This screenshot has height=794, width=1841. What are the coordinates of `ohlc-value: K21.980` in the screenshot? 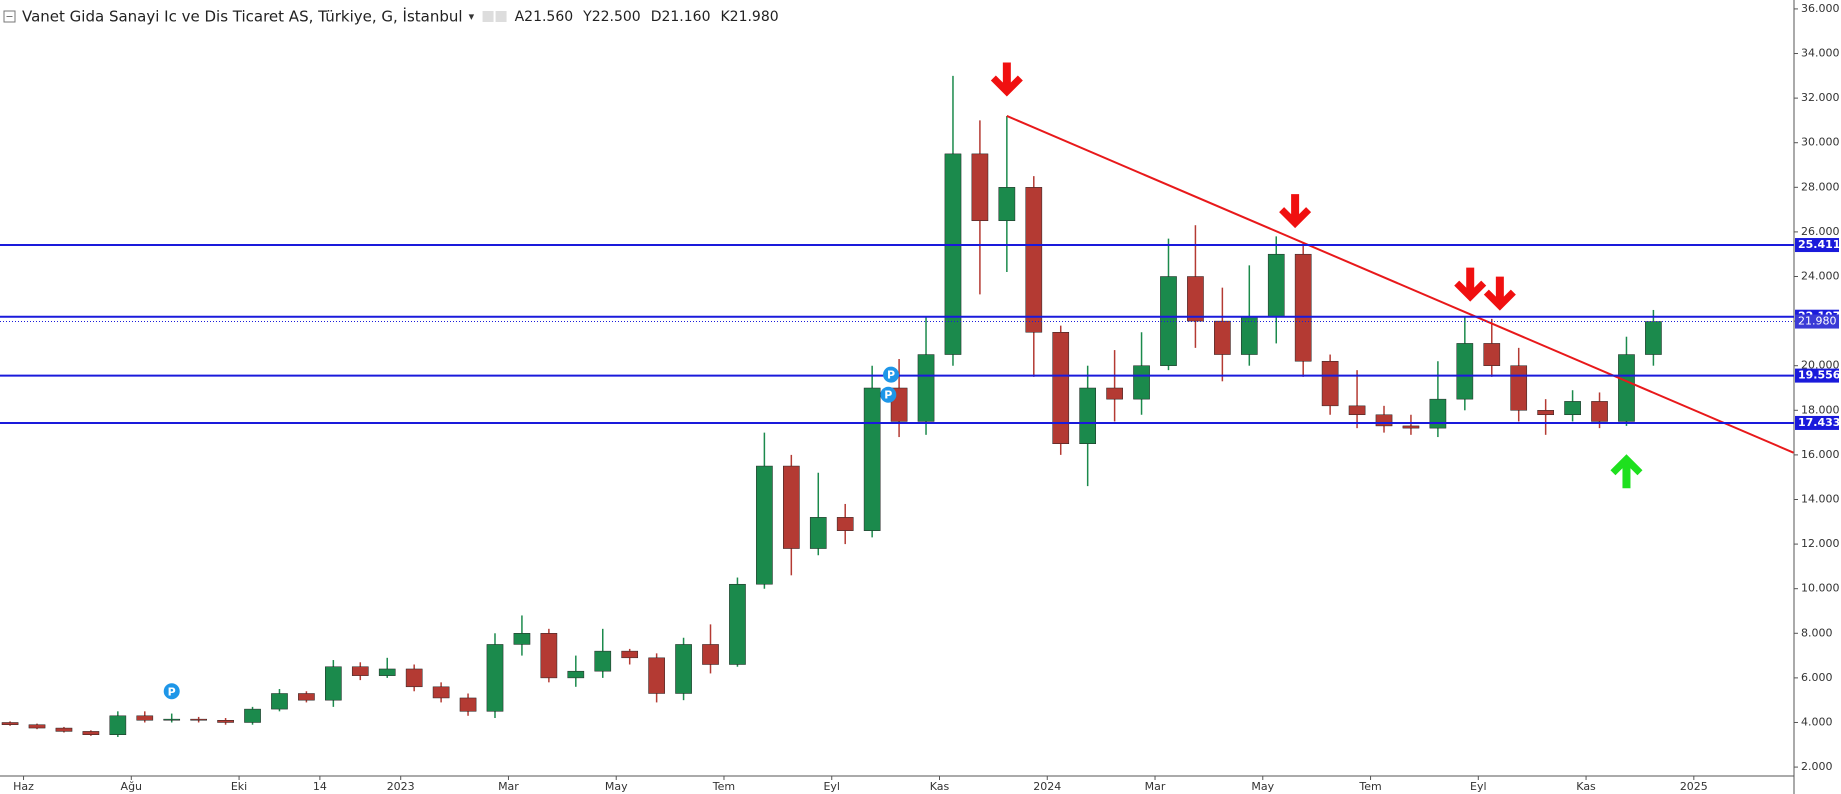 It's located at (749, 17).